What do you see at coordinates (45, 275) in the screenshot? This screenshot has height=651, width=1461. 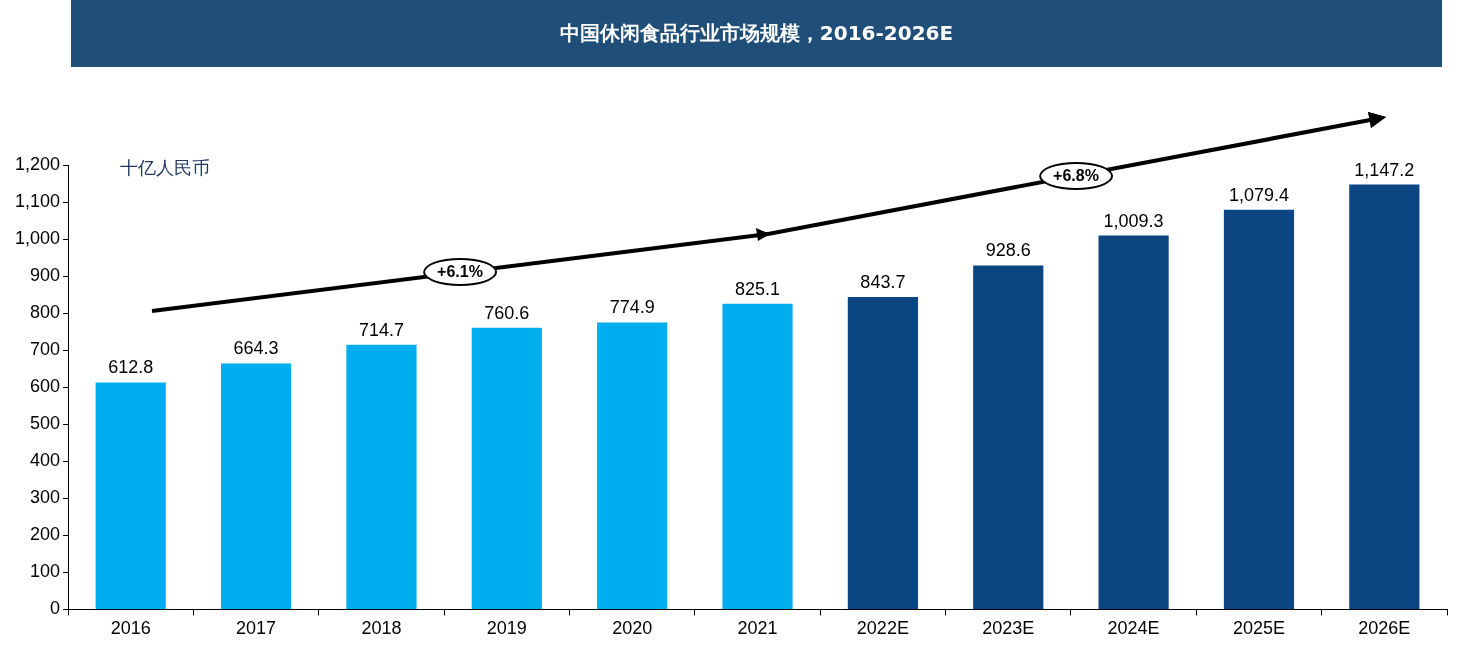 I see `y-tick-label: 900` at bounding box center [45, 275].